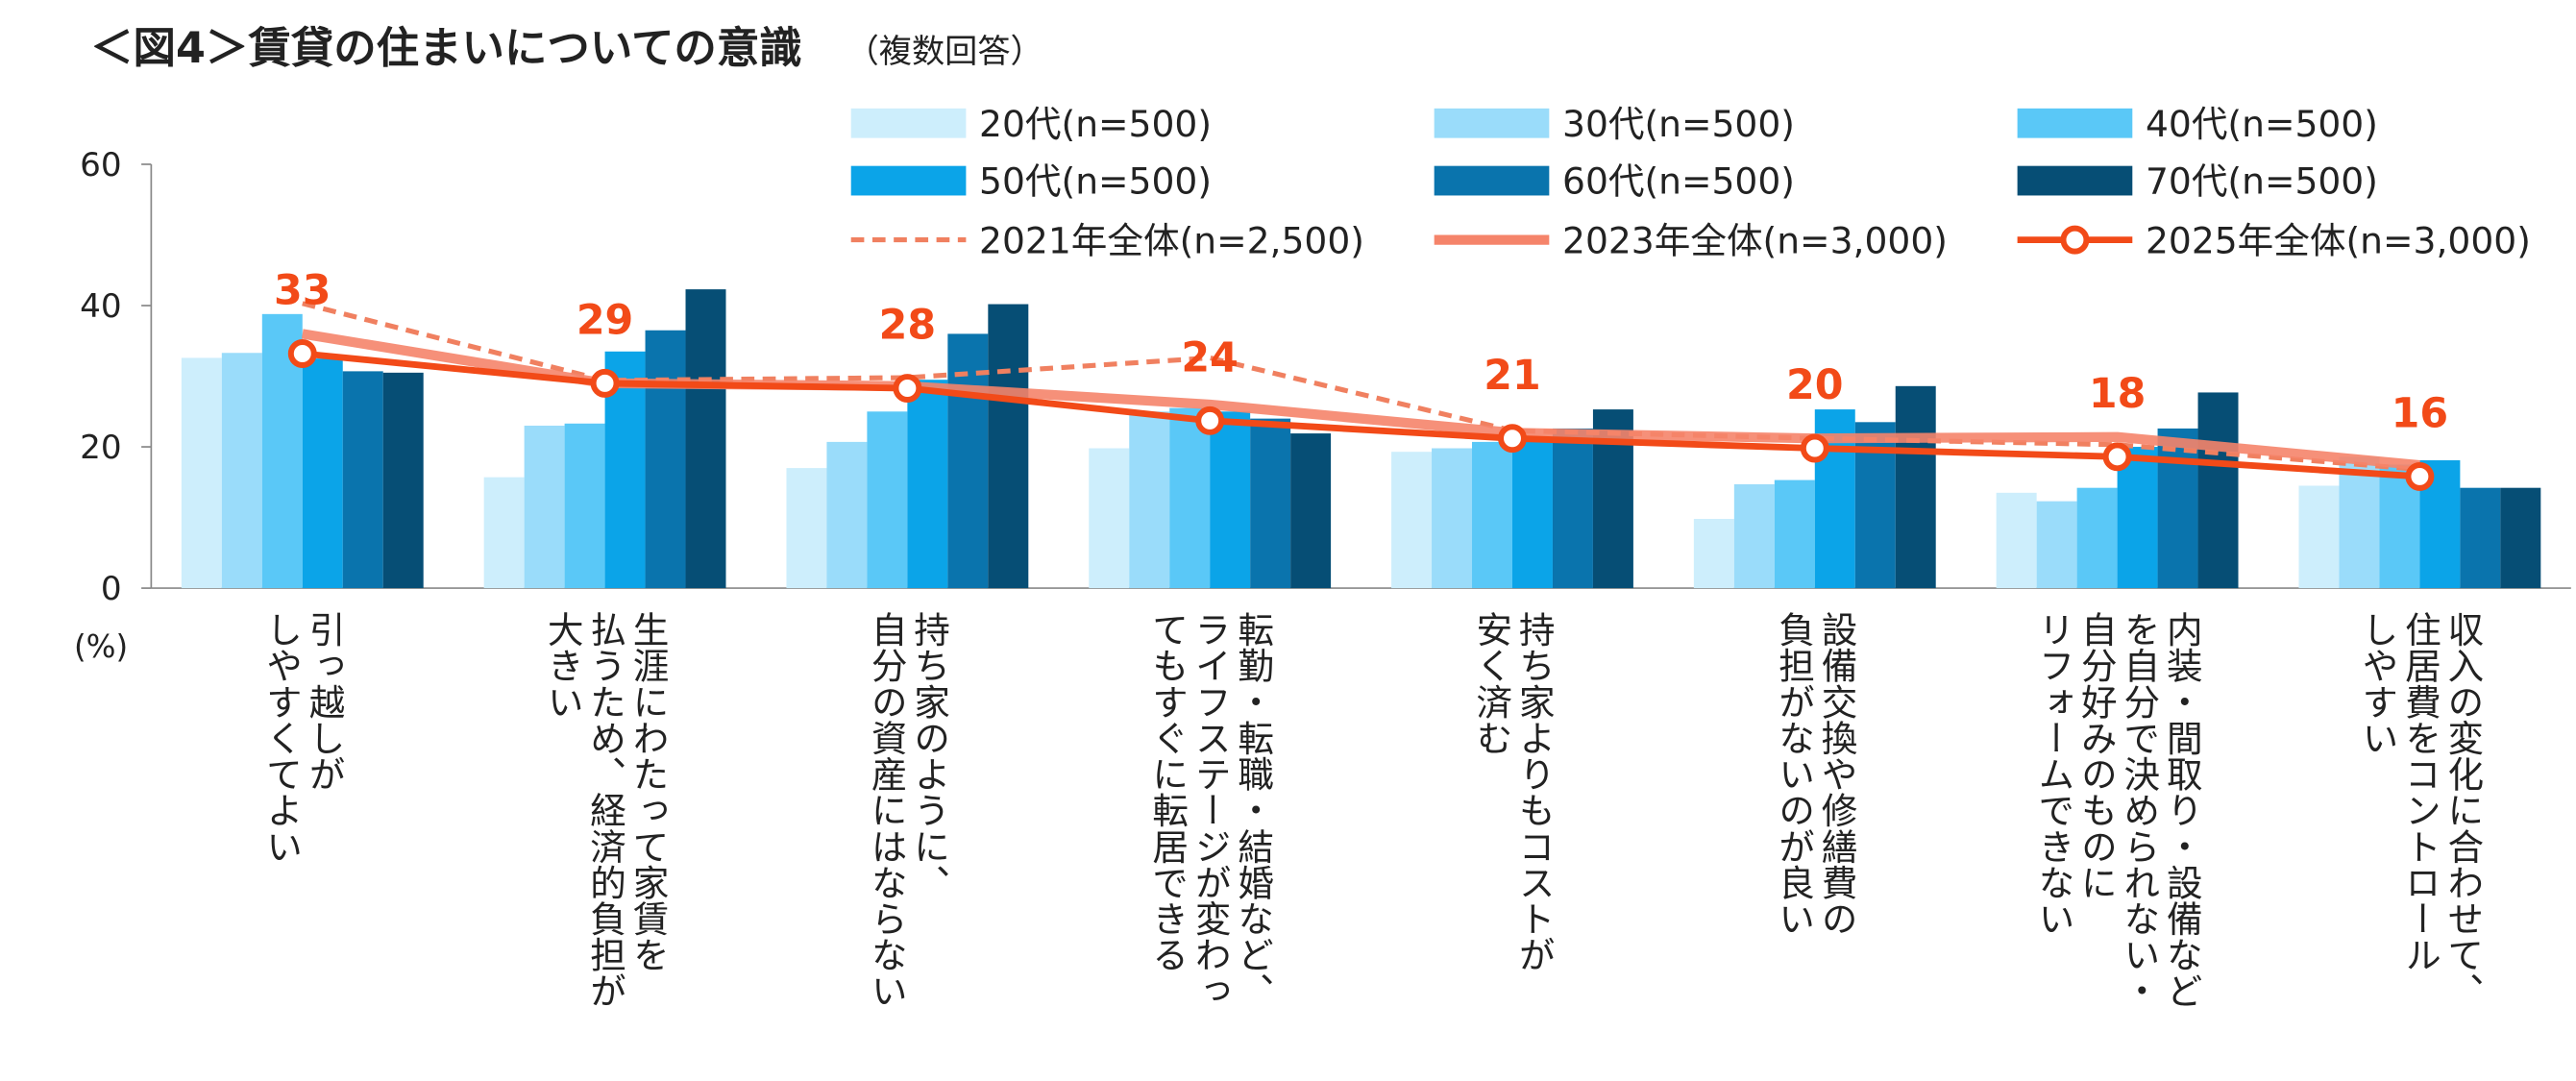  What do you see at coordinates (1512, 376) in the screenshot?
I see `data-label: 21` at bounding box center [1512, 376].